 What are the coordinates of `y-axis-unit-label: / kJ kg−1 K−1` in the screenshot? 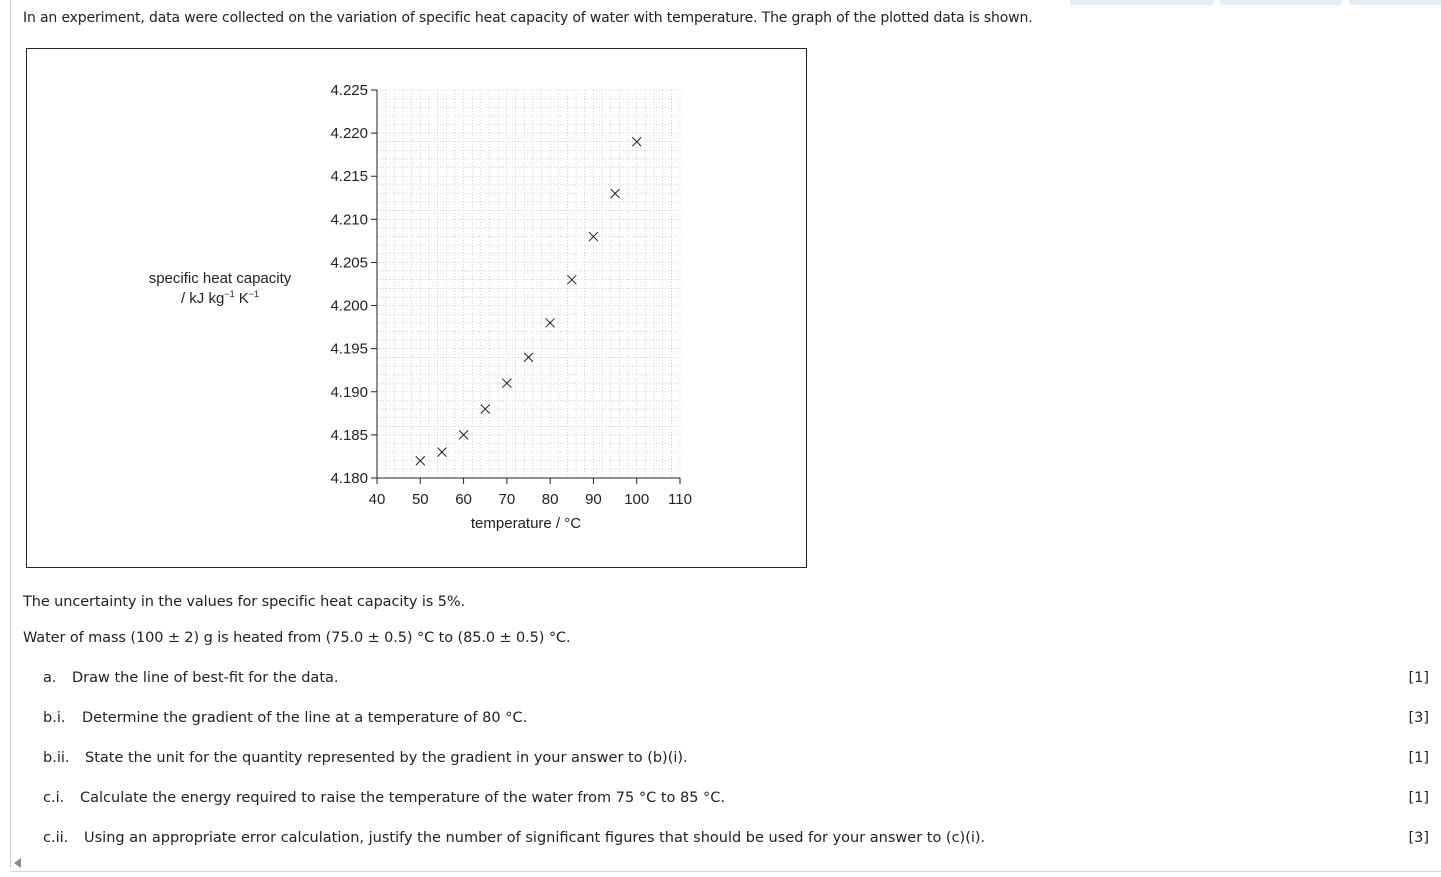 It's located at (220, 298).